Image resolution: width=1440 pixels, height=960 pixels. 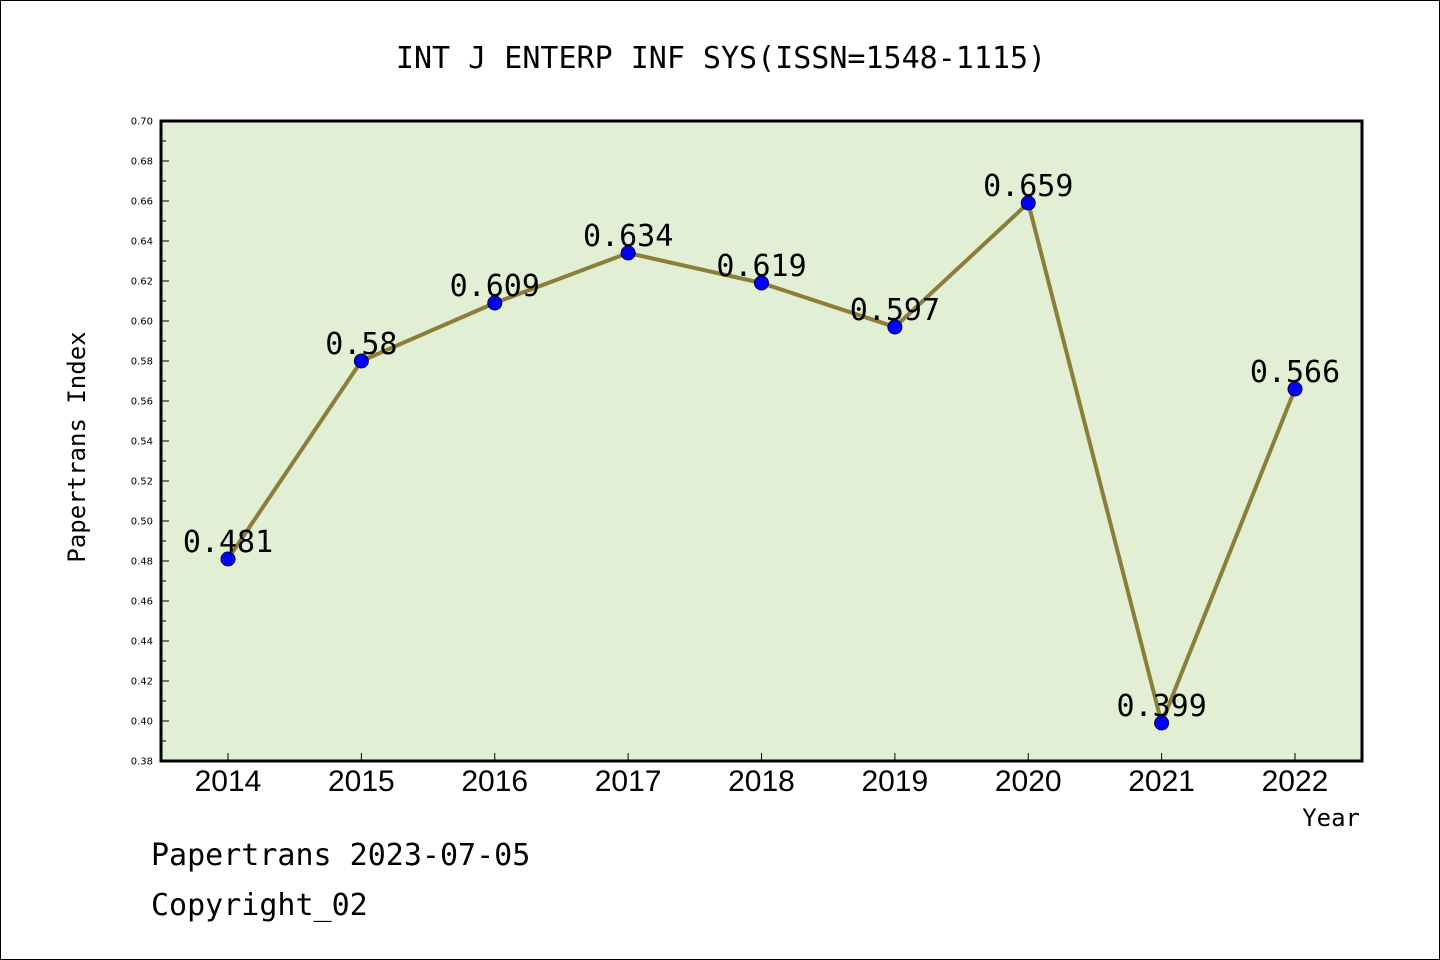 I want to click on y-tick-label: 0.46, so click(x=142, y=602).